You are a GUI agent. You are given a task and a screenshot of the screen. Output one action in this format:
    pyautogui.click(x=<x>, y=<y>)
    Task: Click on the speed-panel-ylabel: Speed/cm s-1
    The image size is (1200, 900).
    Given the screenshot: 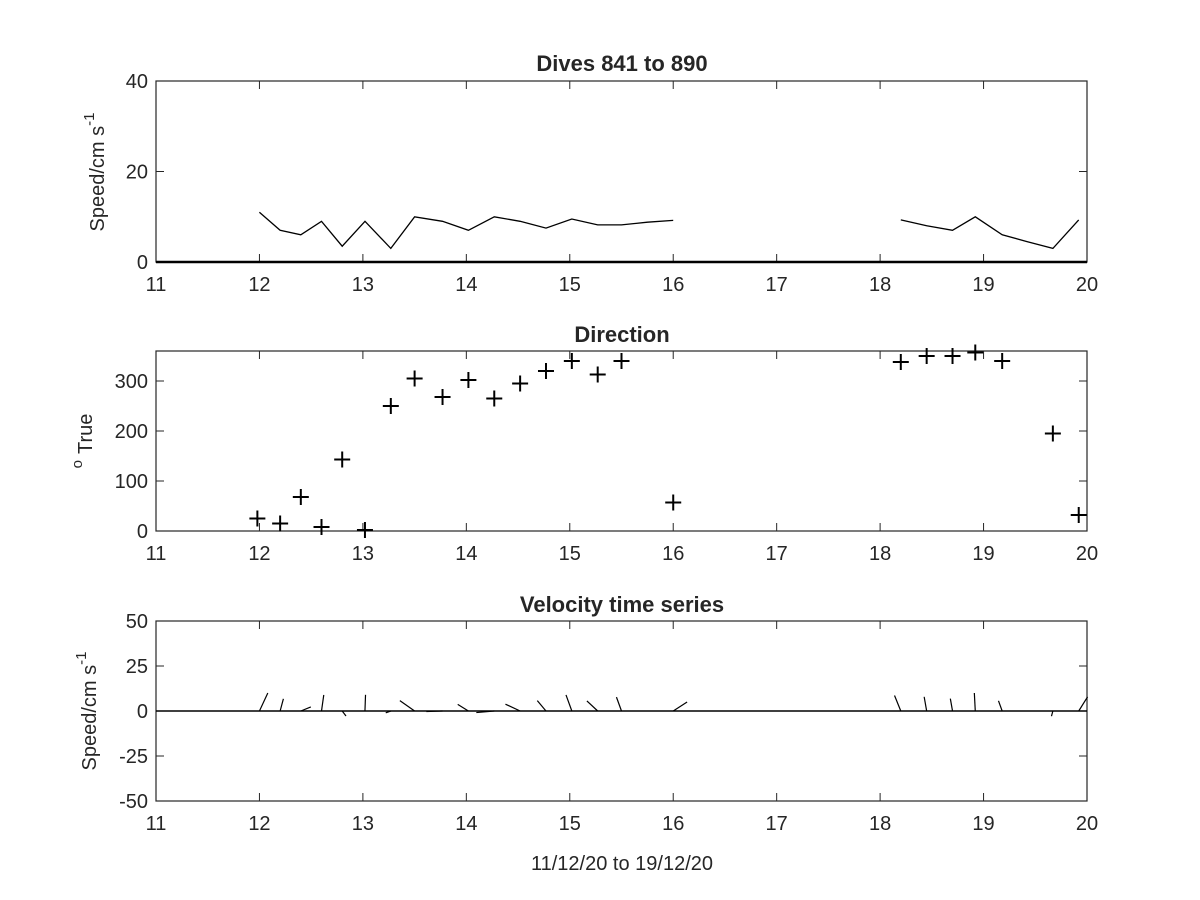 What is the action you would take?
    pyautogui.click(x=95, y=172)
    